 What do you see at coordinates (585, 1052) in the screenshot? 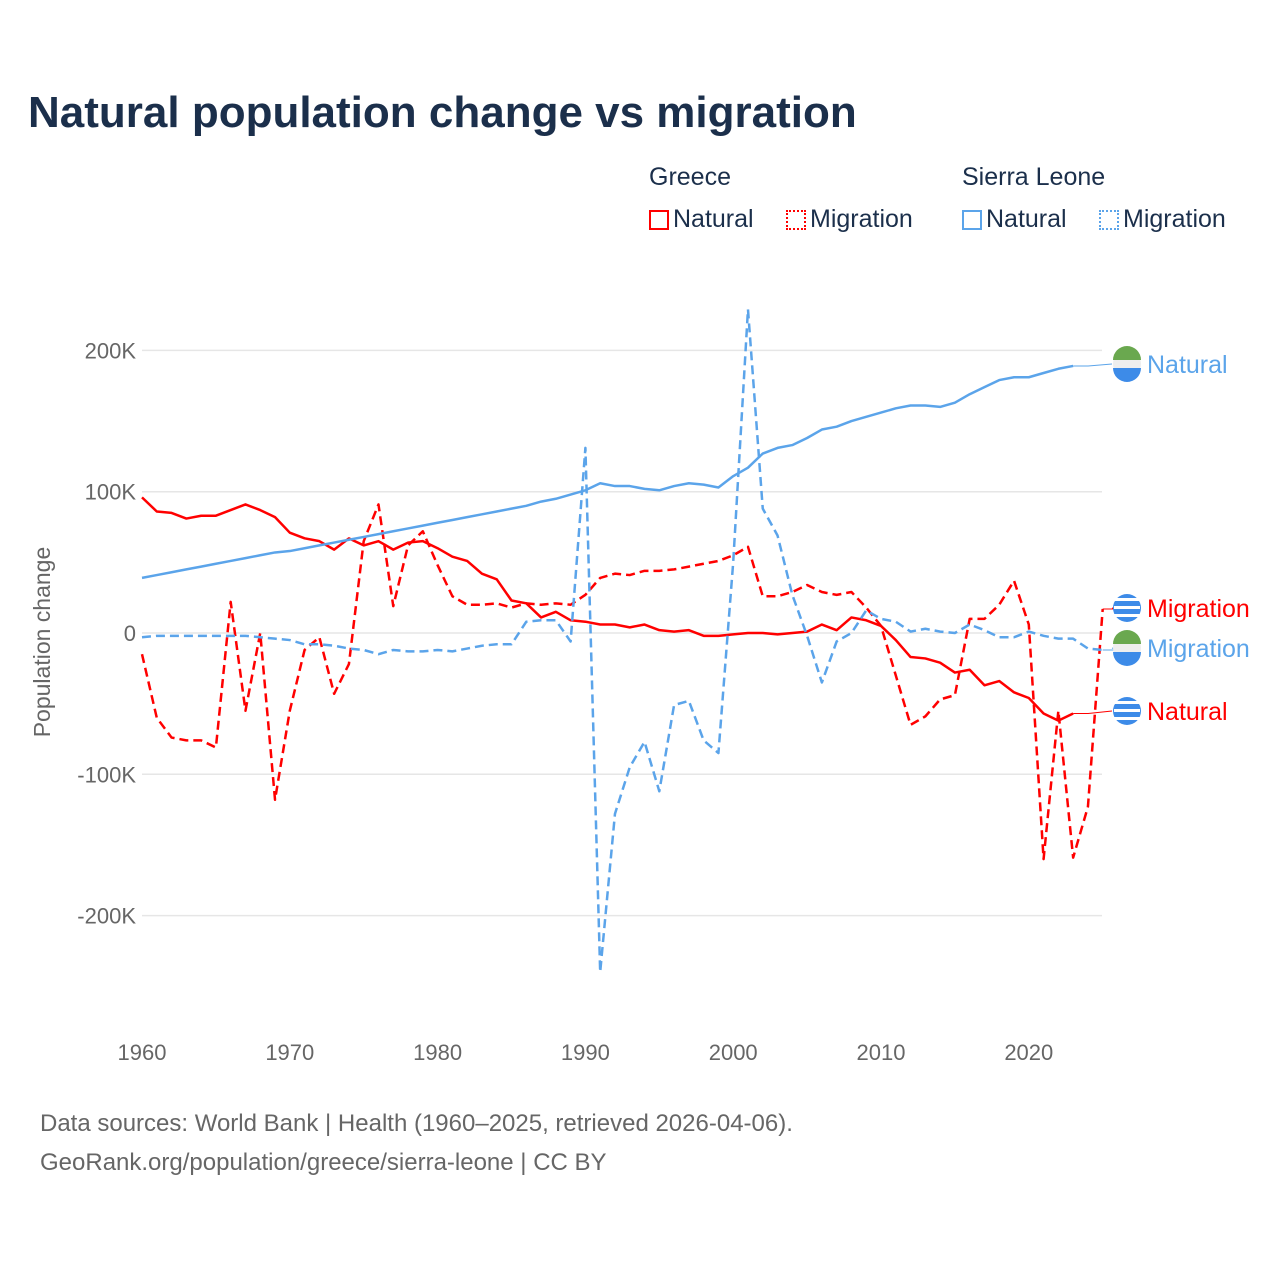
I see `x-tick-label: 1990` at bounding box center [585, 1052].